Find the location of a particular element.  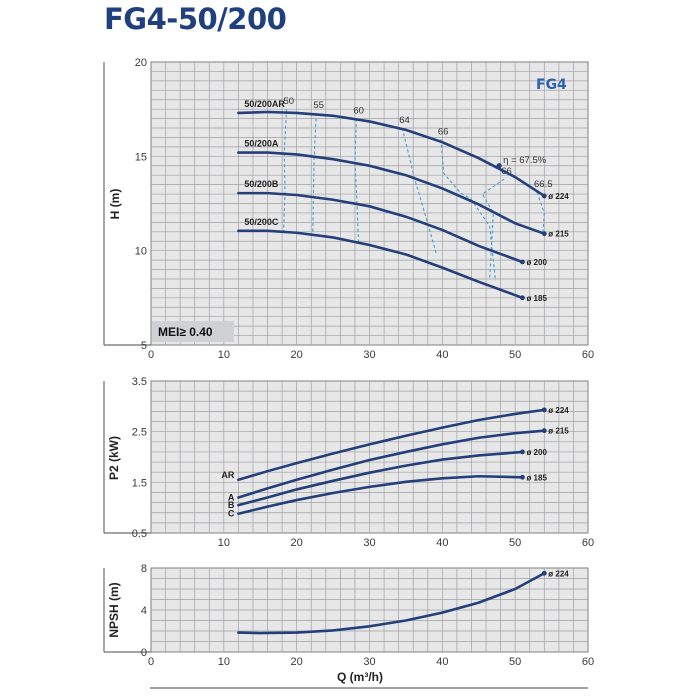

npsh-x-tick-label: 50 is located at coordinates (515, 662).